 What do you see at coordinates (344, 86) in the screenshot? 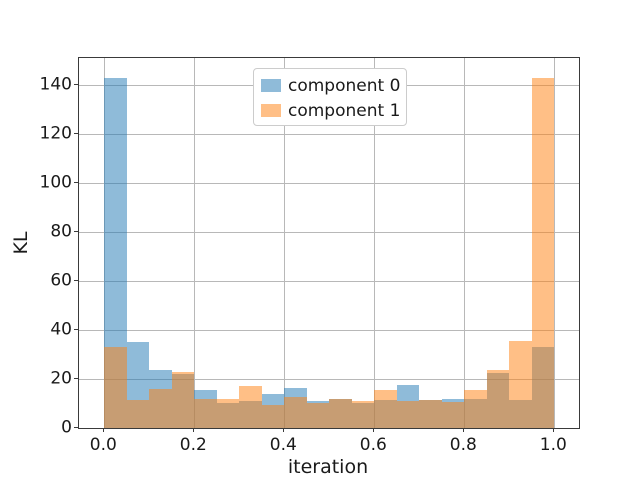
I see `legend-entry-label: component 0` at bounding box center [344, 86].